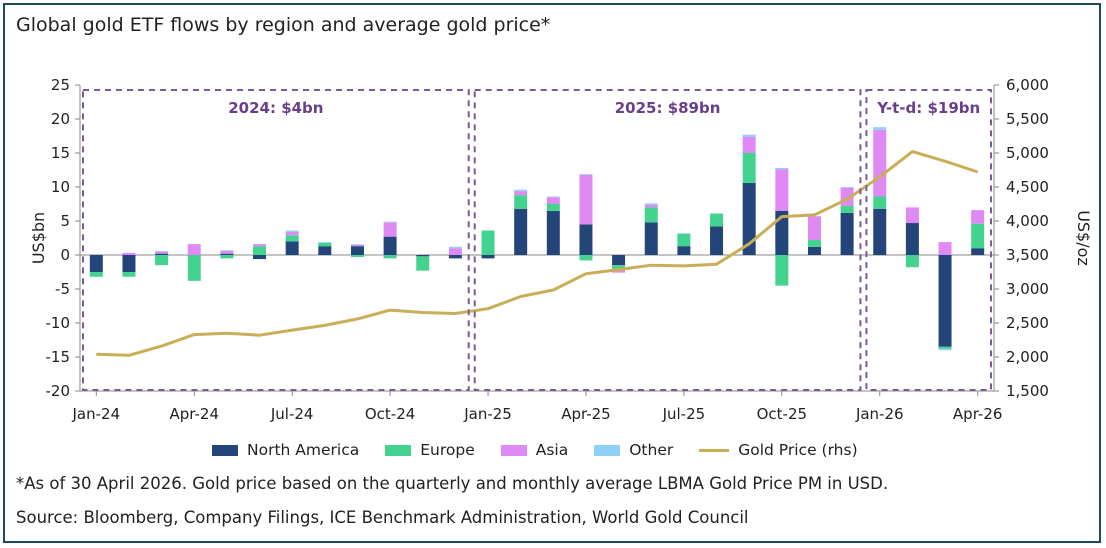 Image resolution: width=1106 pixels, height=548 pixels. Describe the element at coordinates (447, 450) in the screenshot. I see `legend-label-europe: Europe` at that location.